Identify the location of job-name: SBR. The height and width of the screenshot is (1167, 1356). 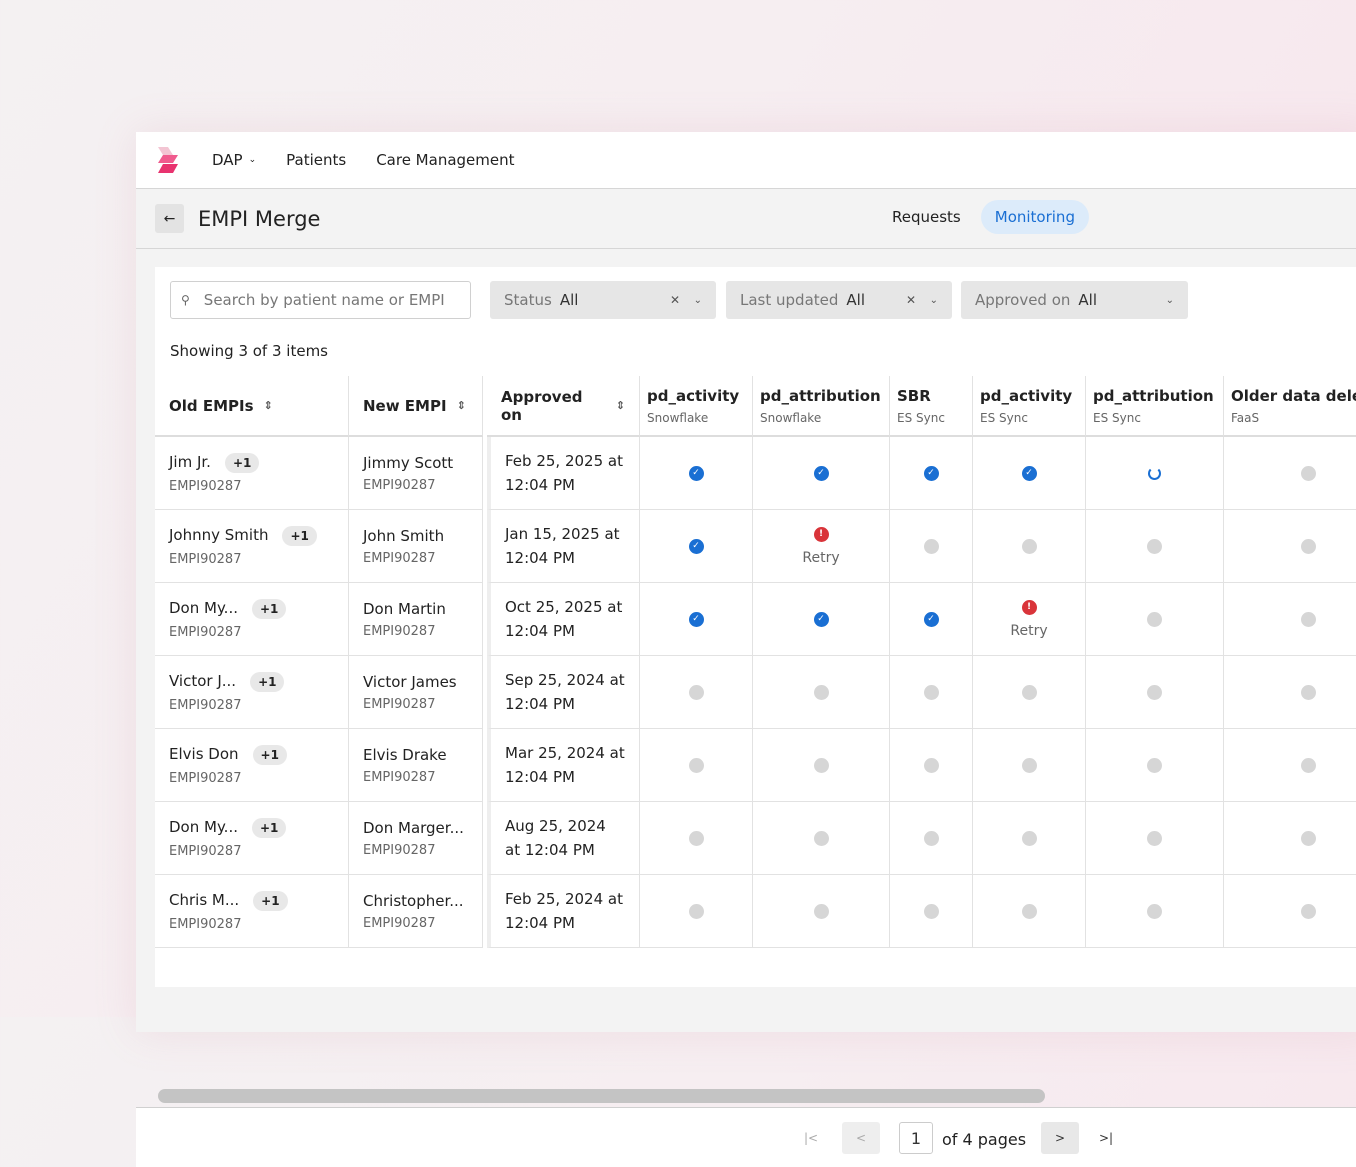
(914, 395).